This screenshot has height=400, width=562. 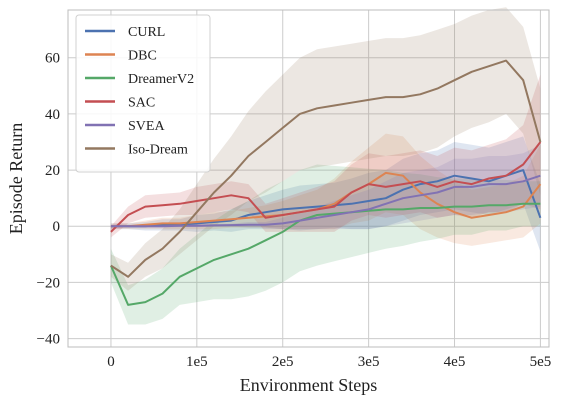 I want to click on y-tick-label: 20, so click(x=52, y=171).